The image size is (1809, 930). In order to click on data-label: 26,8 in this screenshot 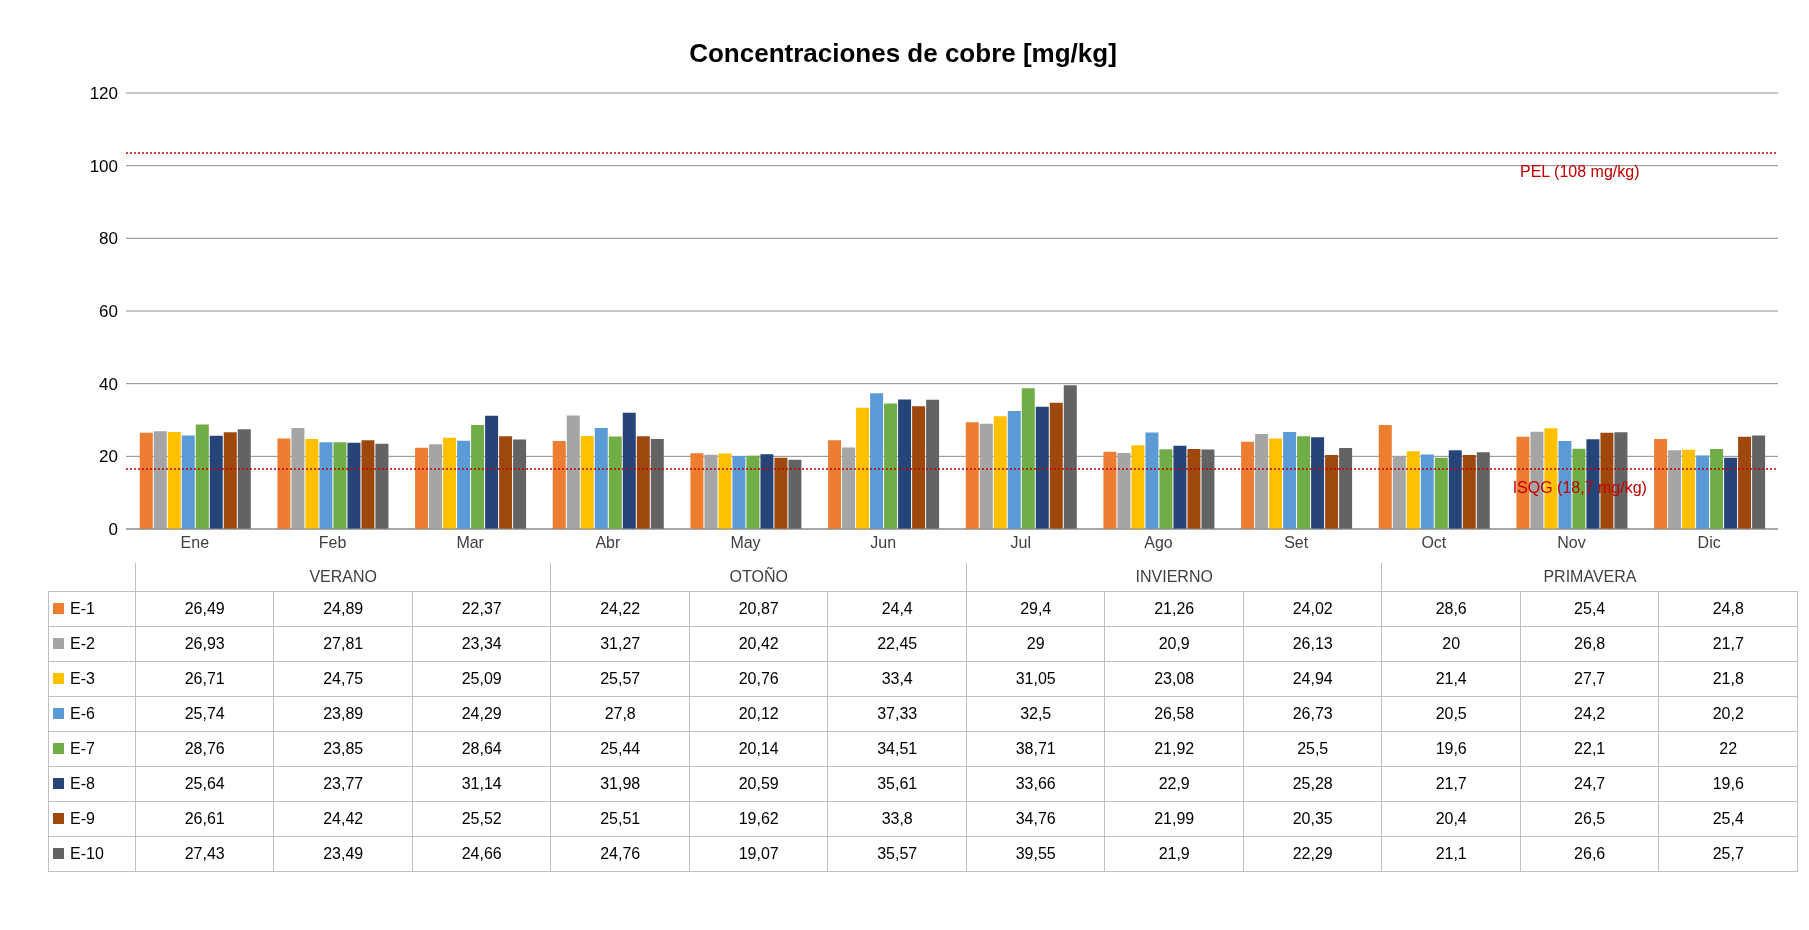, I will do `click(1589, 643)`.